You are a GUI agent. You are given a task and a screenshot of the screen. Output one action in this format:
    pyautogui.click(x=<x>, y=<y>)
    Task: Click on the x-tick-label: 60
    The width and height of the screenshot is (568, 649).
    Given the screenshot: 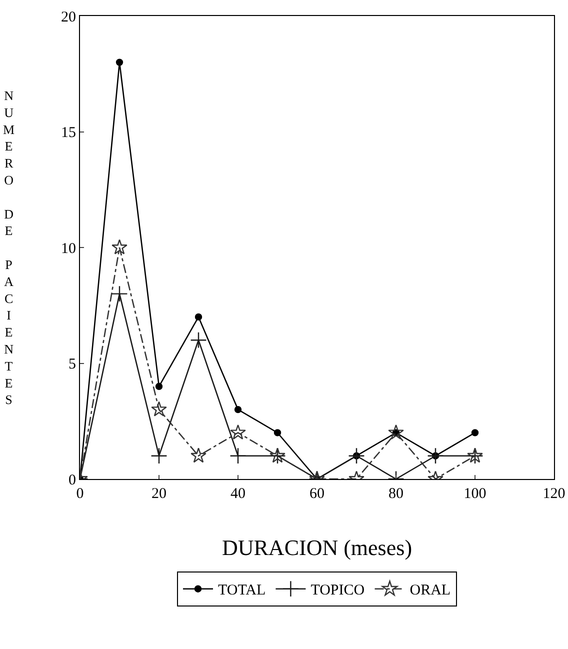 What is the action you would take?
    pyautogui.click(x=317, y=494)
    